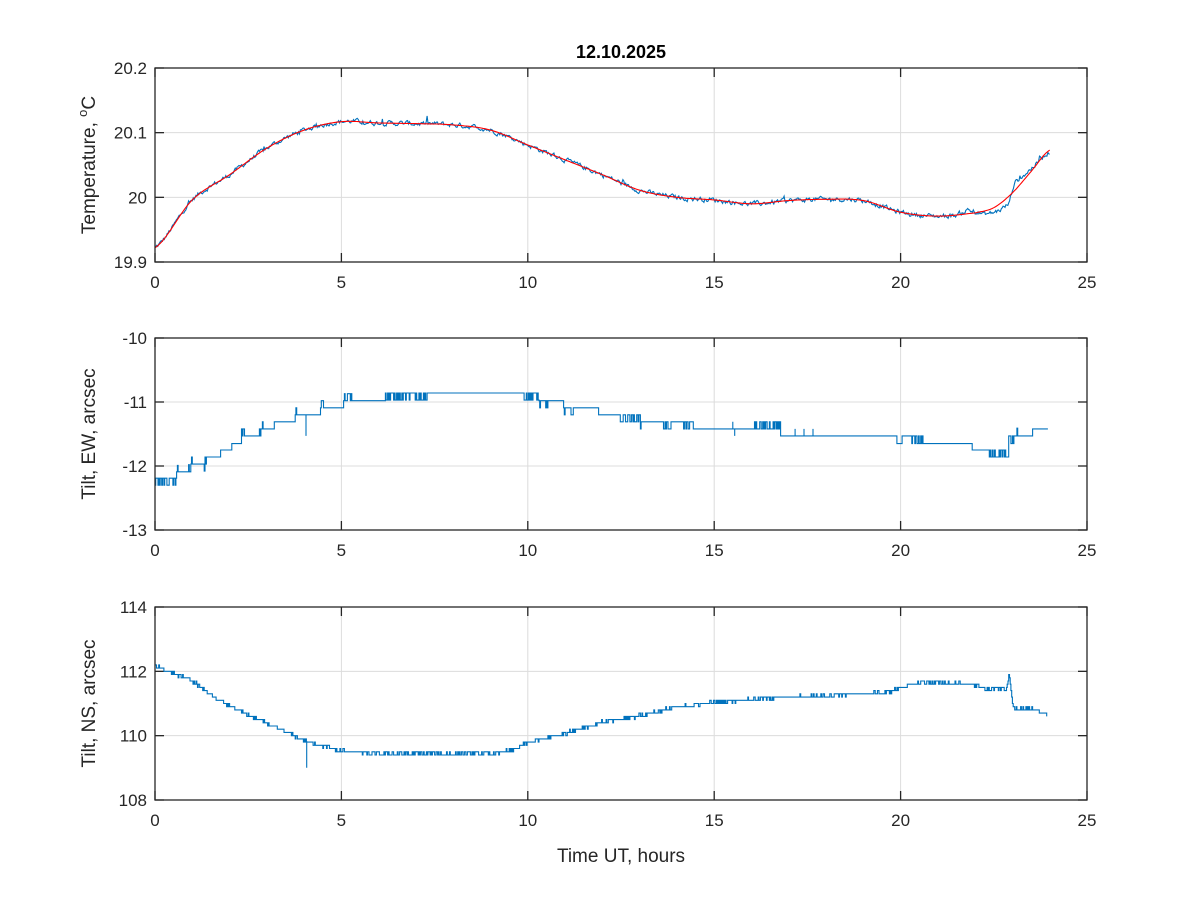 This screenshot has width=1200, height=905. Describe the element at coordinates (134, 530) in the screenshot. I see `y-tick-label: -13` at that location.